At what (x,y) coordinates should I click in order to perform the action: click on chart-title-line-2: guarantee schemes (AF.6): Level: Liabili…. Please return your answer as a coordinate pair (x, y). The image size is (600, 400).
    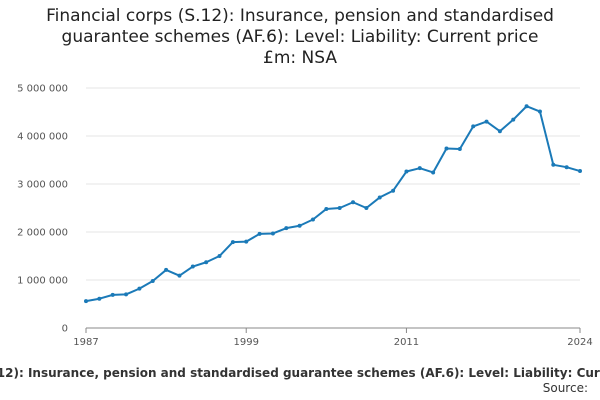
    Looking at the image, I should click on (300, 37).